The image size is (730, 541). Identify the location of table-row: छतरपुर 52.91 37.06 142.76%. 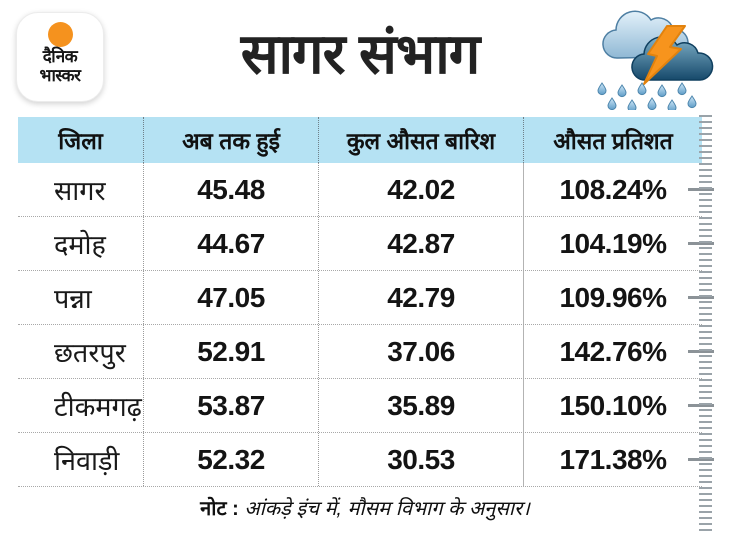
(366, 352).